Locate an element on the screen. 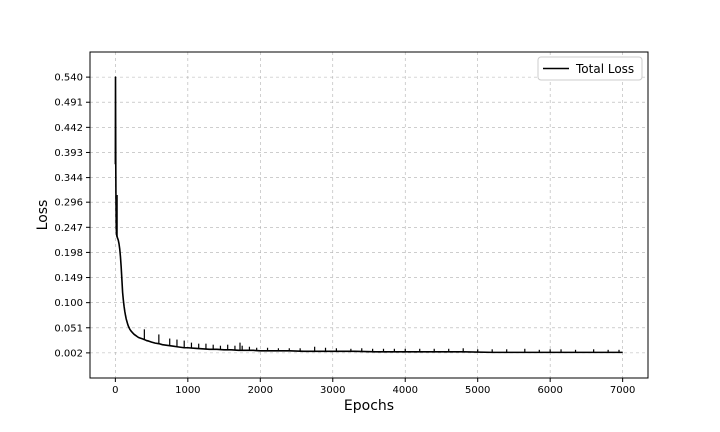  x-axis-title: Epochs is located at coordinates (369, 406).